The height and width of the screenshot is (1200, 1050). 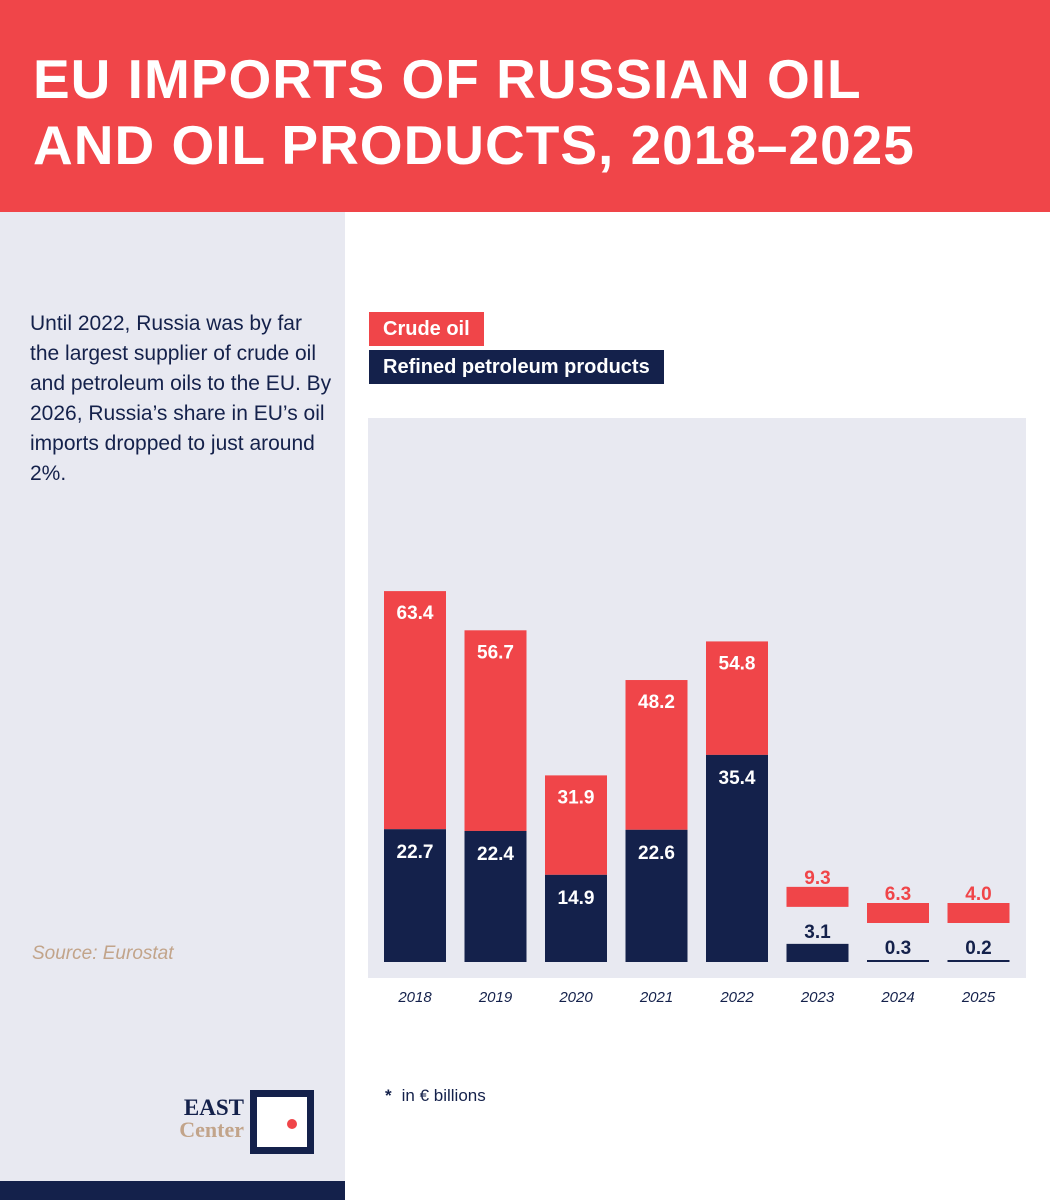 I want to click on tick-label-2023: 2023, so click(x=817, y=997).